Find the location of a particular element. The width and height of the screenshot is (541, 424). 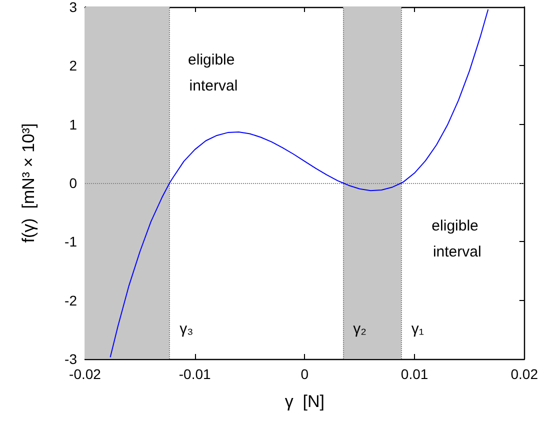

y-tick-label: 2 is located at coordinates (73, 66).